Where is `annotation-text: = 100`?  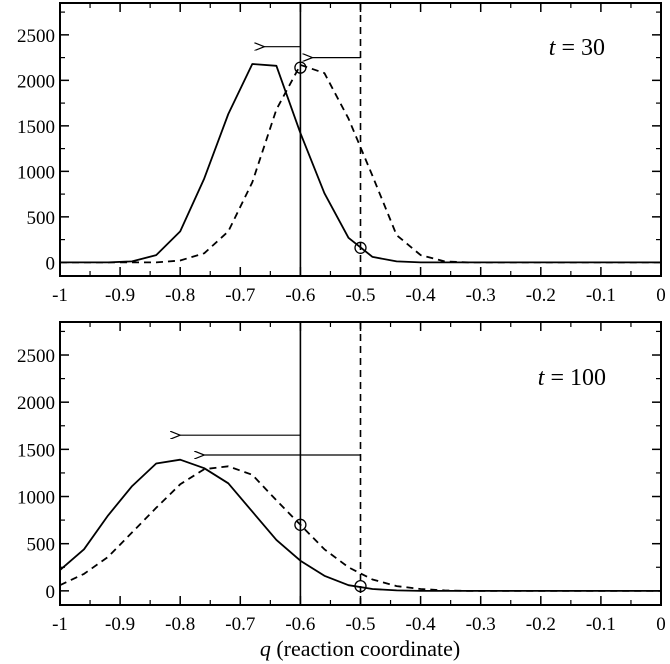 annotation-text: = 100 is located at coordinates (575, 378).